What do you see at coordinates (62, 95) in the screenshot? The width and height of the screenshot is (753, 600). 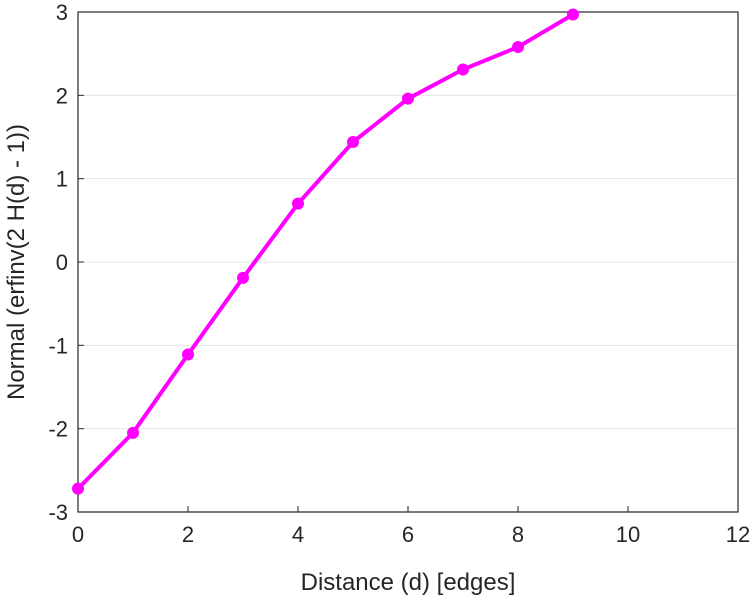 I see `y-tick-label: 2` at bounding box center [62, 95].